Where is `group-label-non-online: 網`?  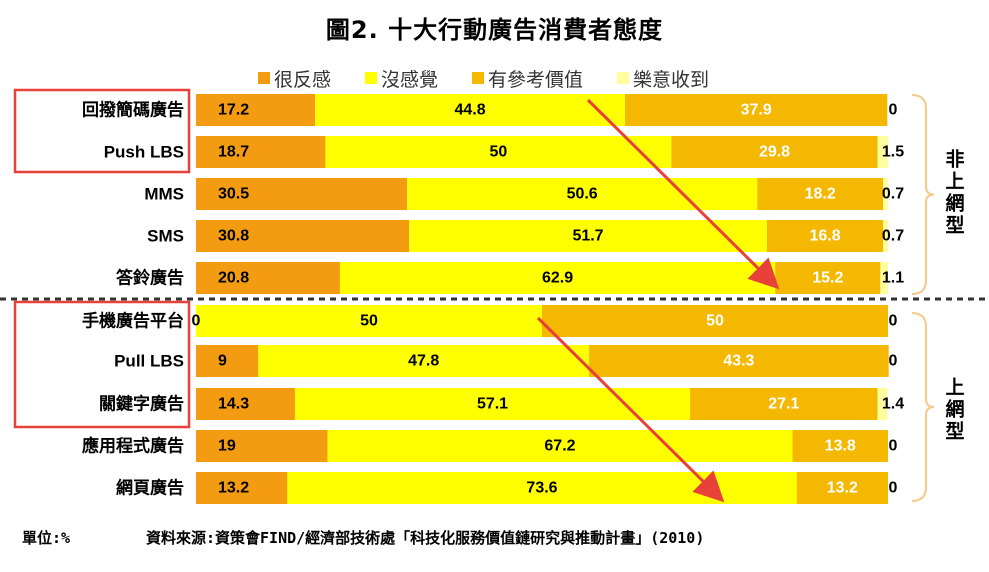
group-label-non-online: 網 is located at coordinates (954, 203).